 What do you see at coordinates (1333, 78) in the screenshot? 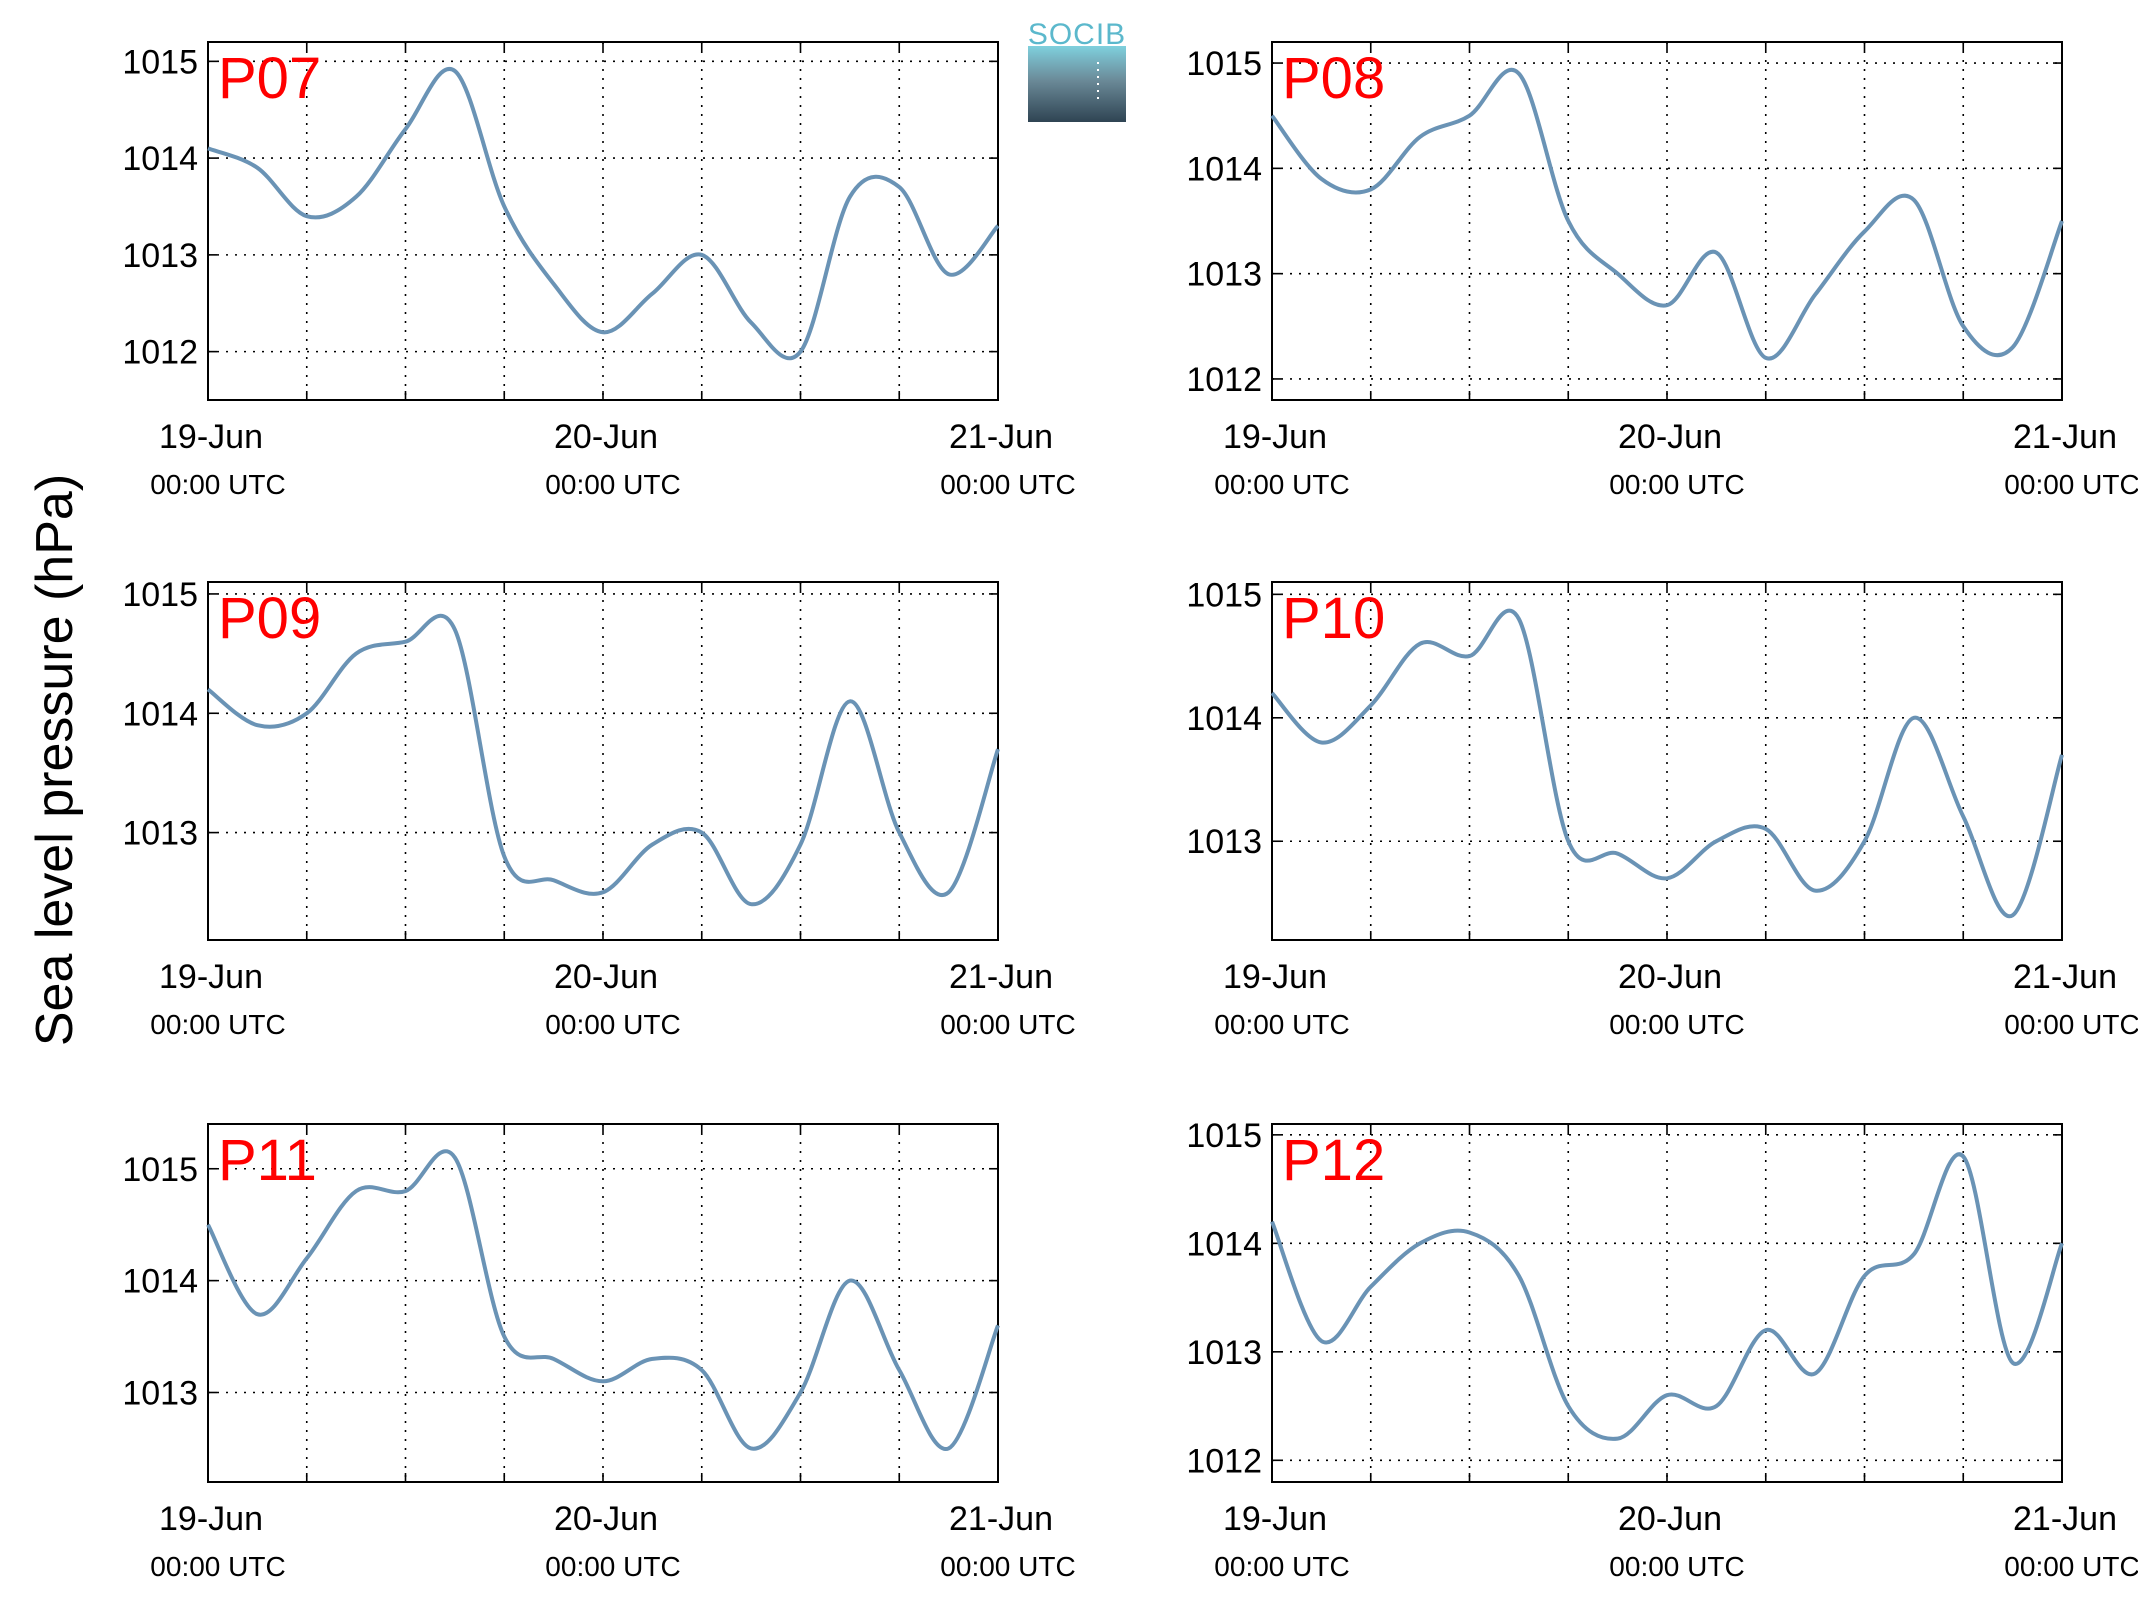
I see `panel-title: P08` at bounding box center [1333, 78].